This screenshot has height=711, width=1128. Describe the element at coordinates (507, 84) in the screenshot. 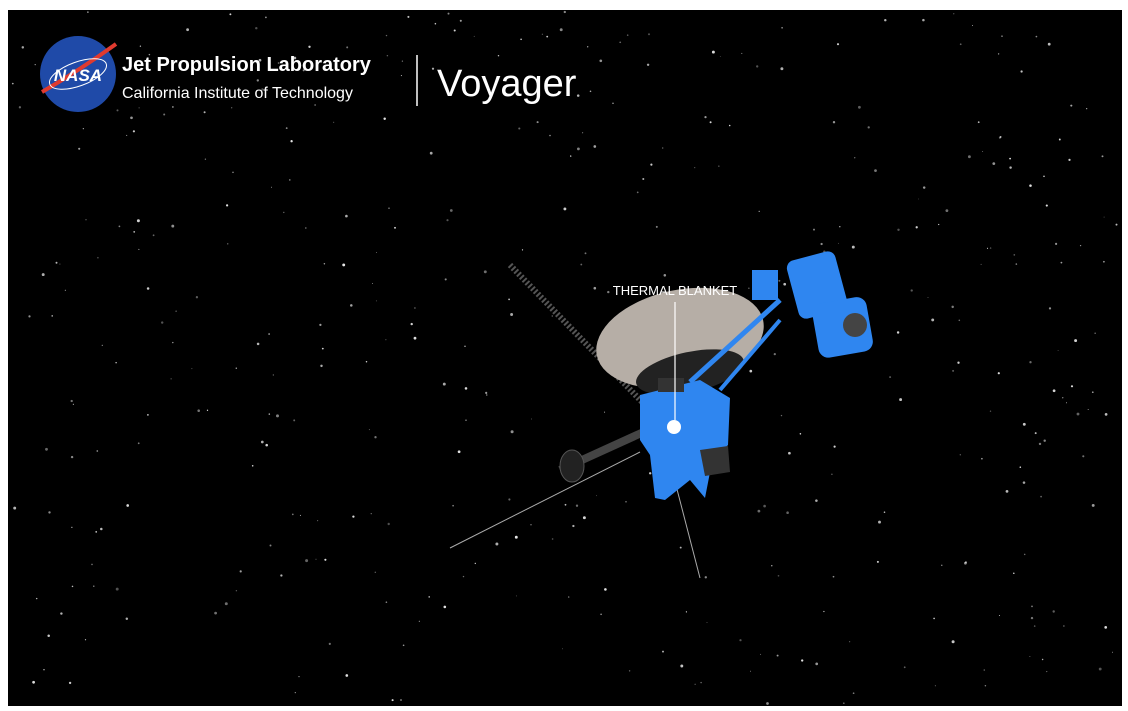

I see `page-title: Voyager` at that location.